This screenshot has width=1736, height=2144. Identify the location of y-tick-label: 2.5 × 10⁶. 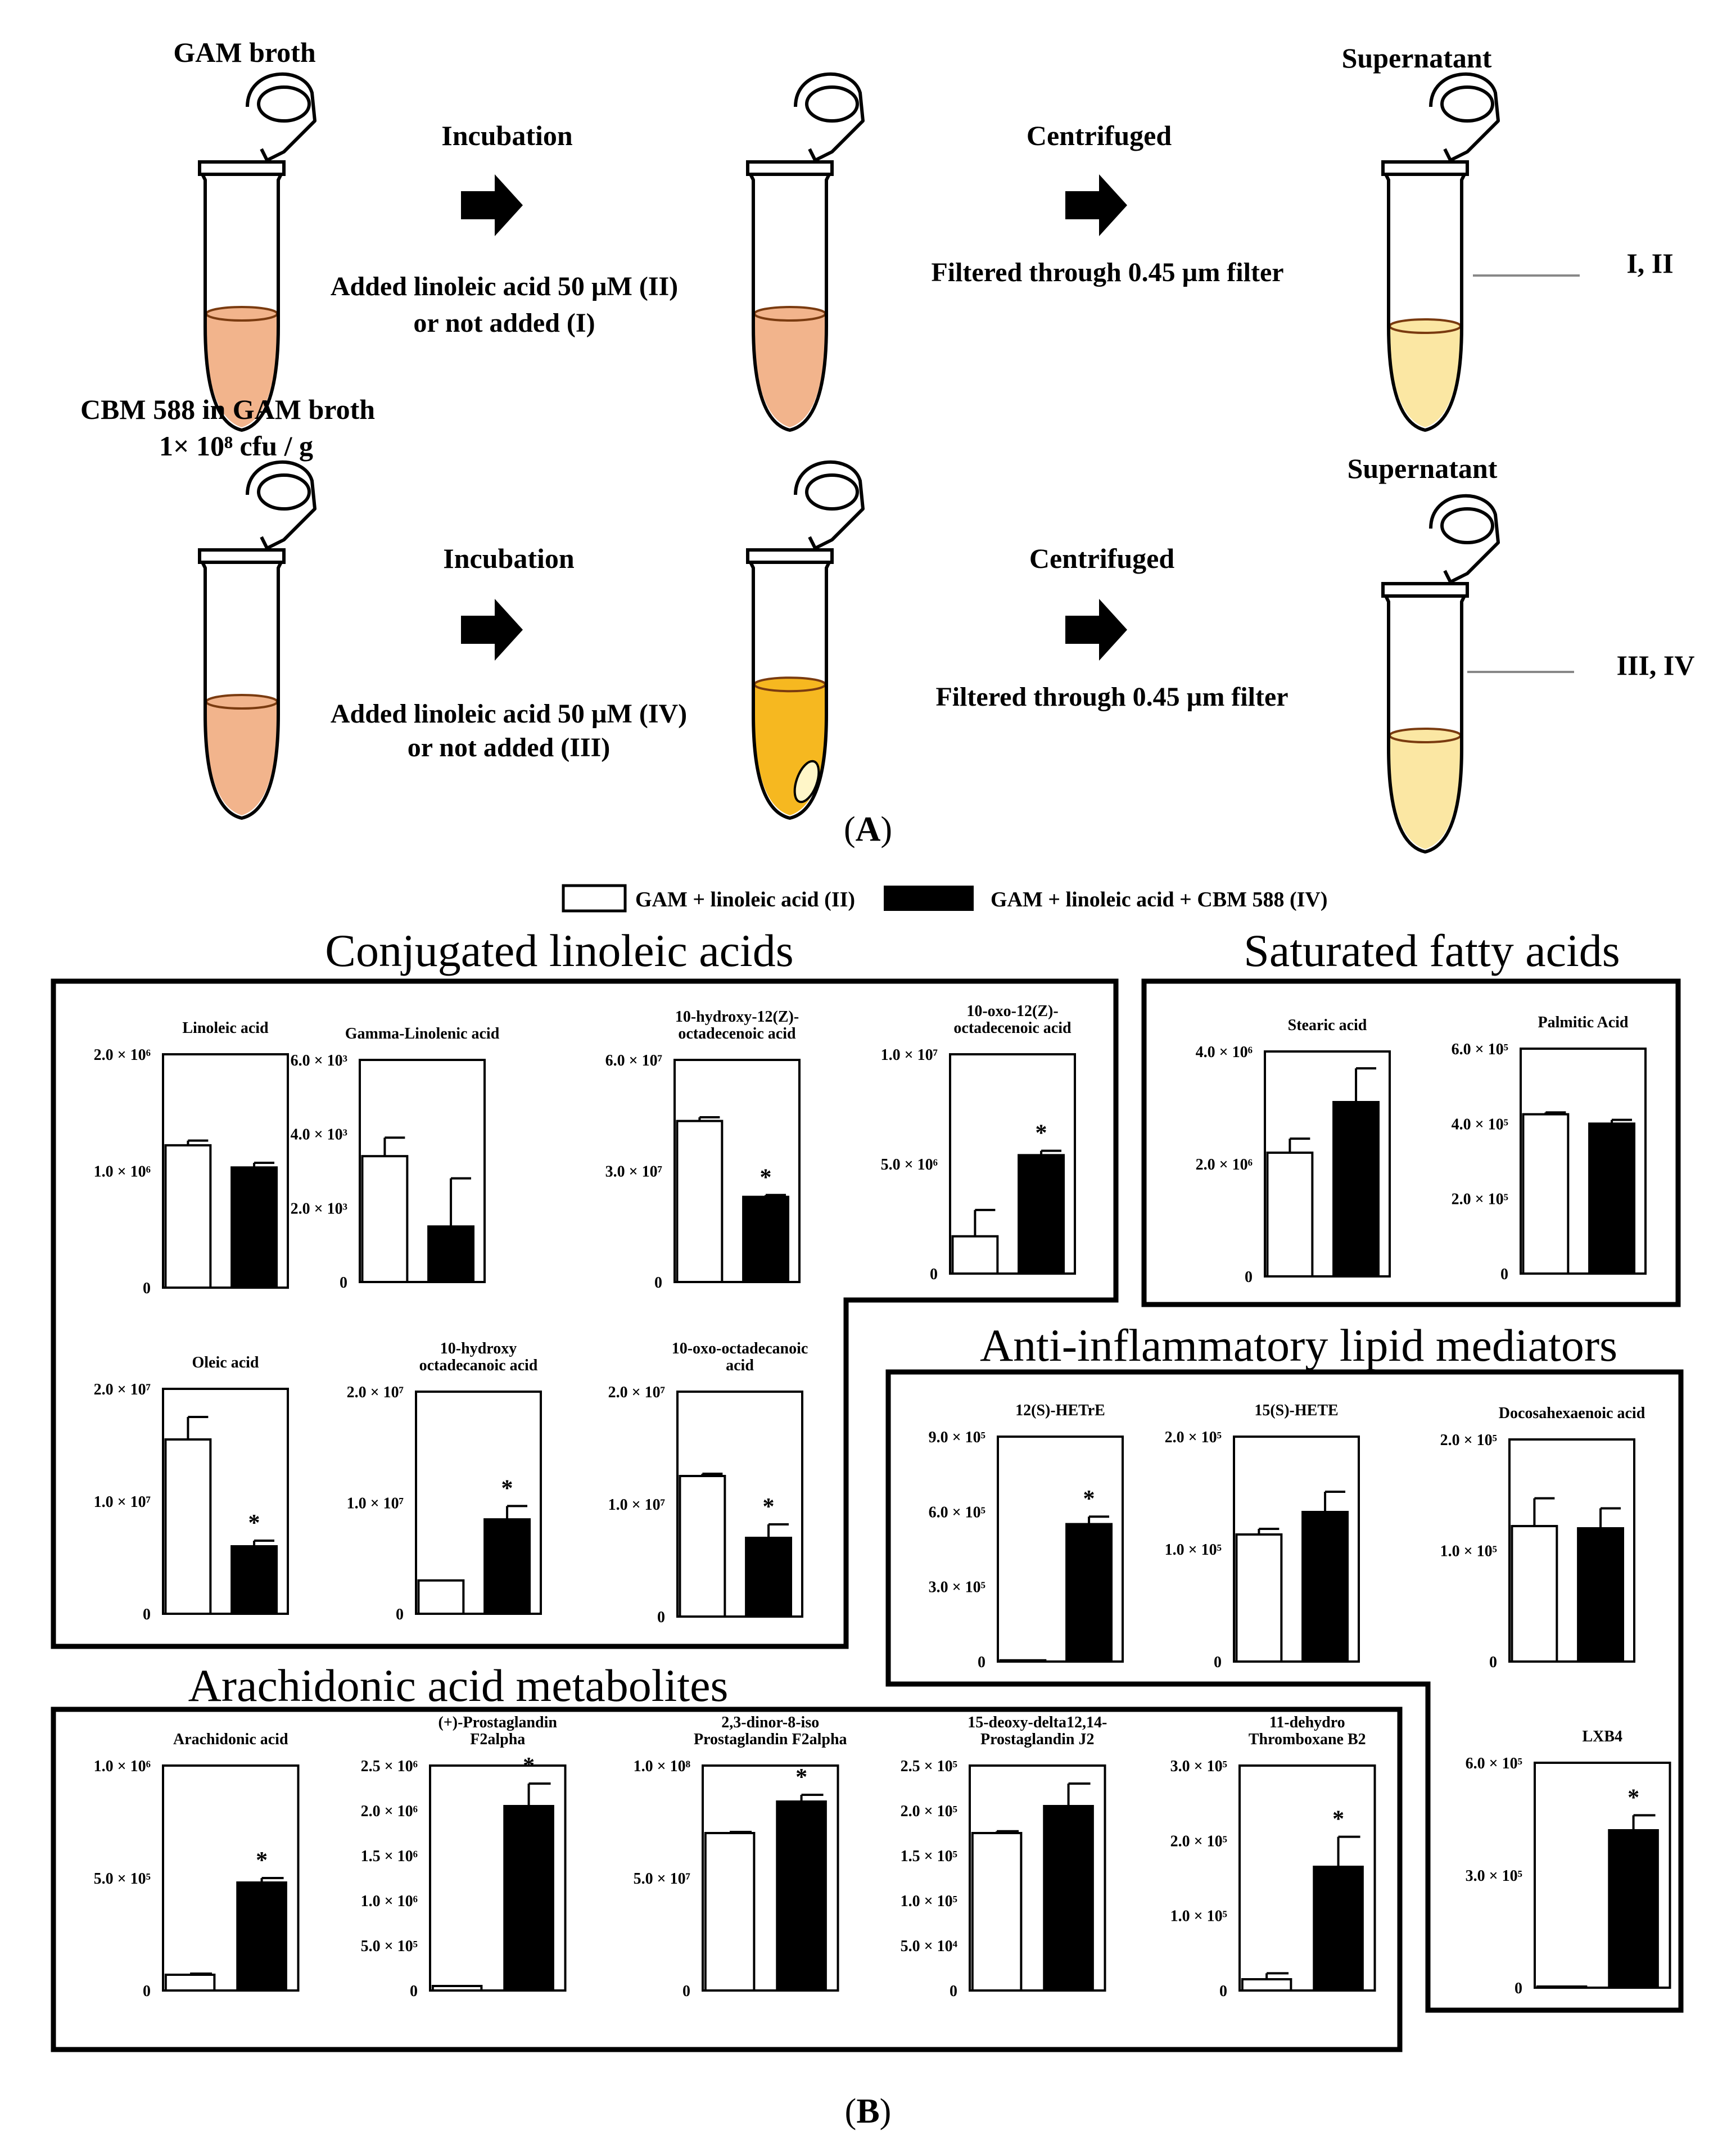
(390, 1766).